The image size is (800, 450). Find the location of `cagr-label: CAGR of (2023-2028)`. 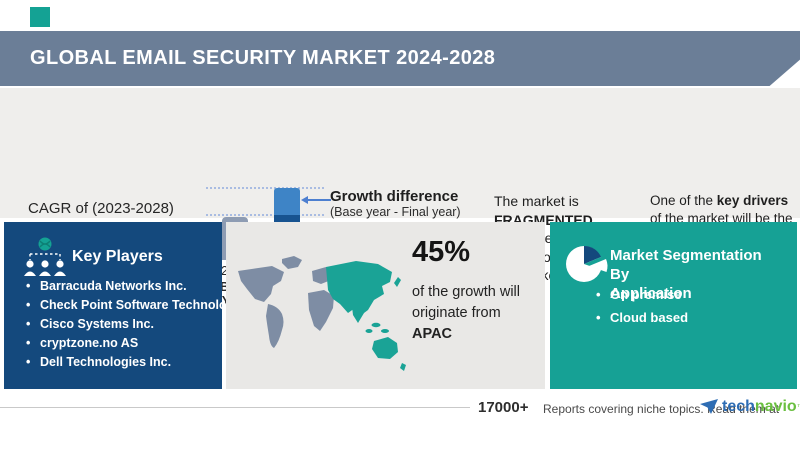

cagr-label: CAGR of (2023-2028) is located at coordinates (101, 208).